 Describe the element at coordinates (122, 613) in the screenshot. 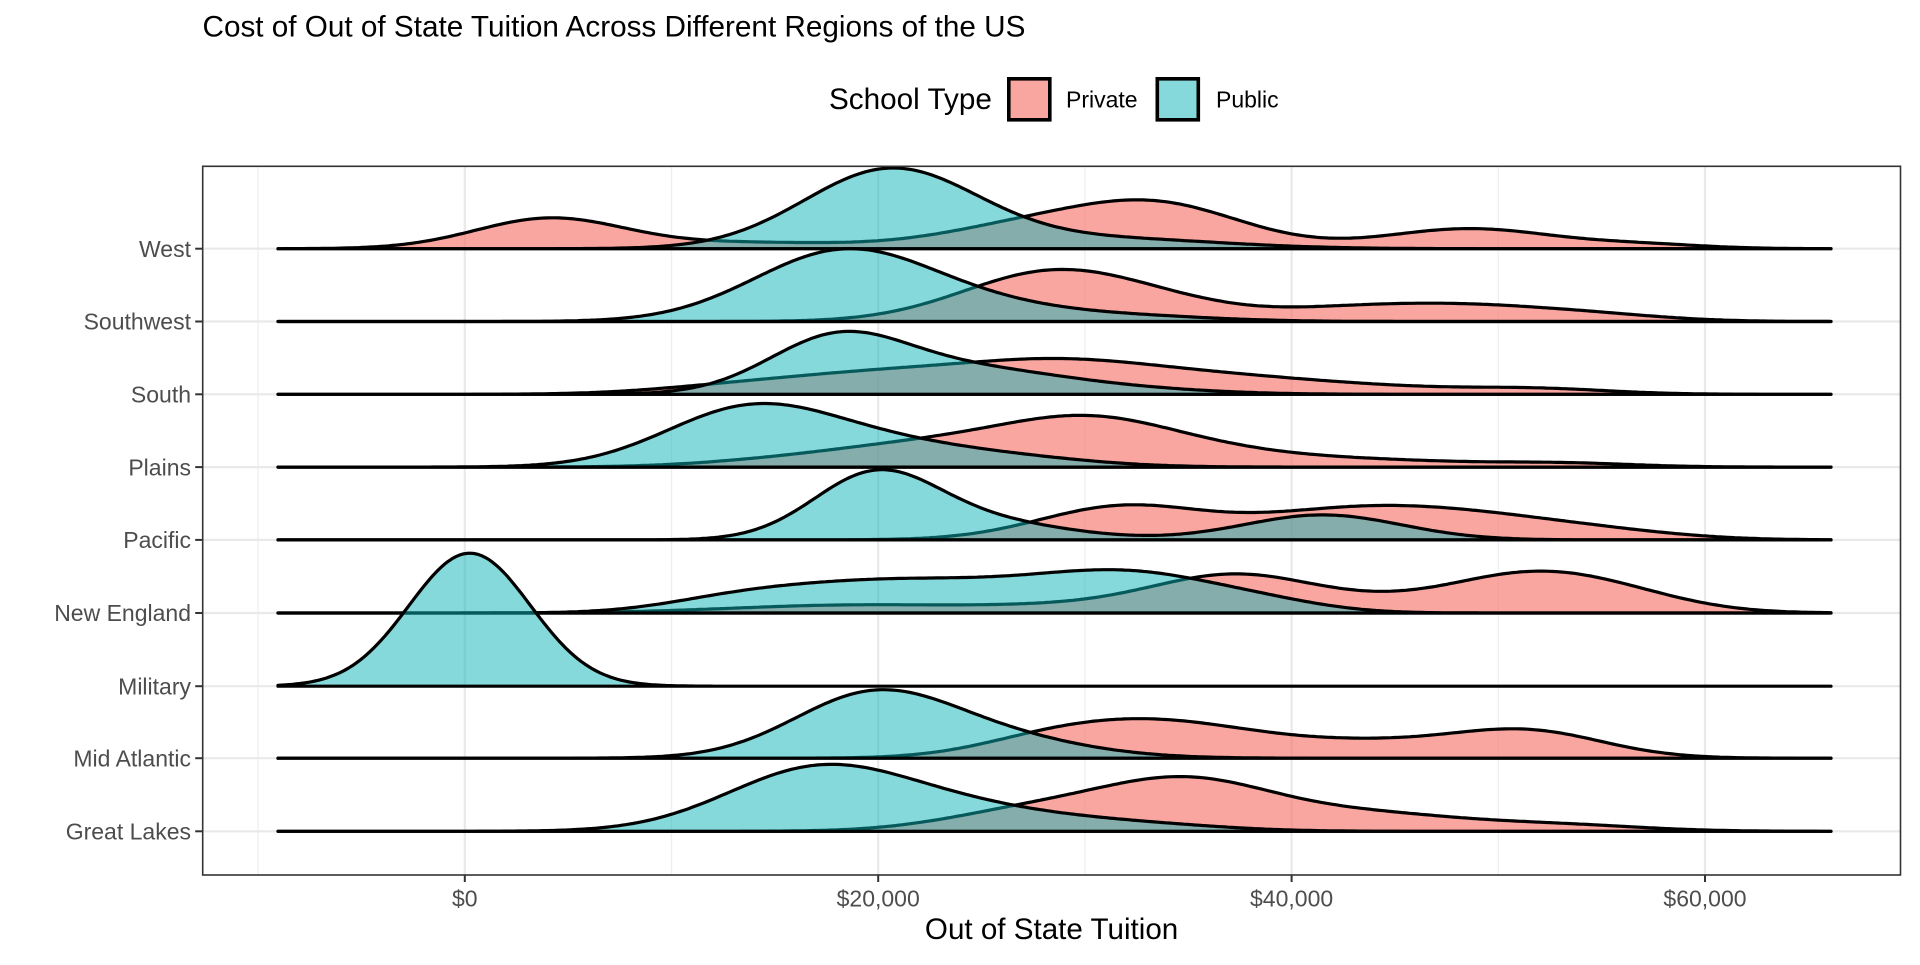

I see `svg-text: New England` at that location.